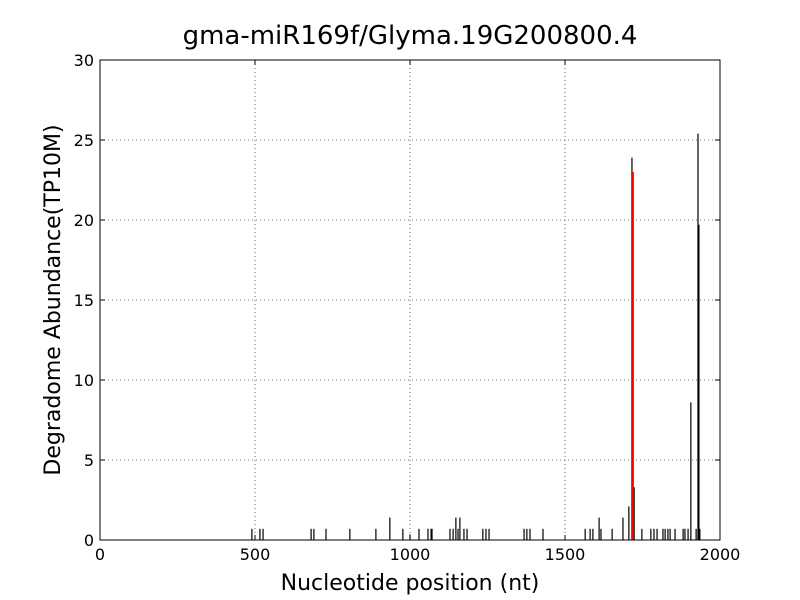 The image size is (800, 600). Describe the element at coordinates (84, 60) in the screenshot. I see `y-tick-label: 30` at that location.